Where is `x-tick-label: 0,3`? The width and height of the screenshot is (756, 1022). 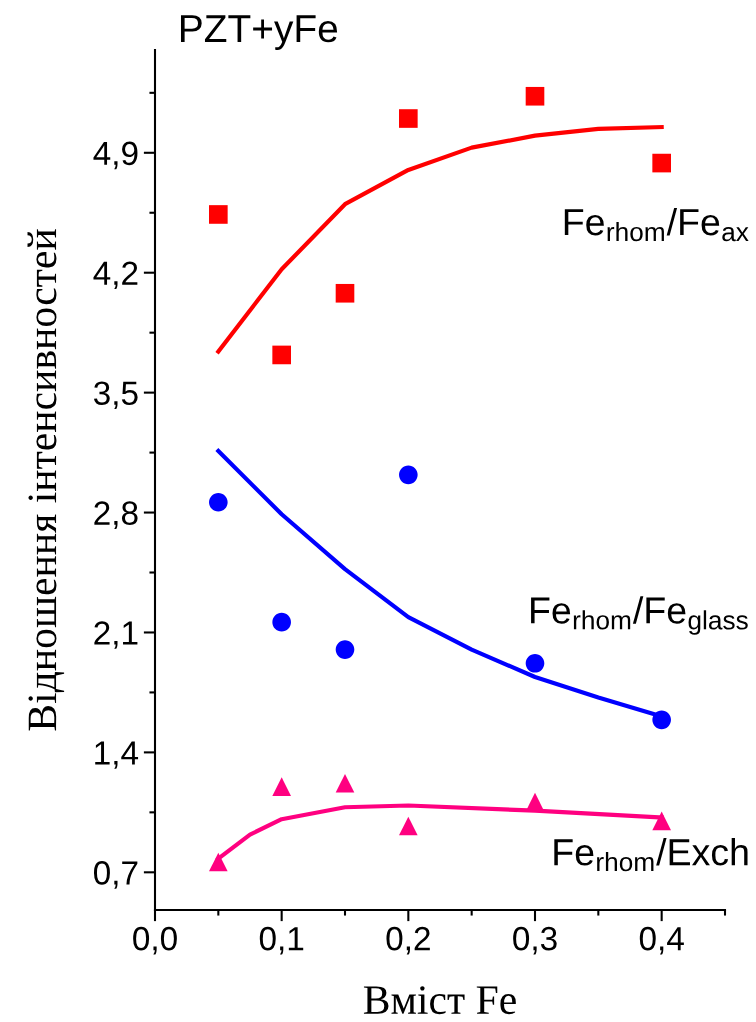
x-tick-label: 0,3 is located at coordinates (535, 940).